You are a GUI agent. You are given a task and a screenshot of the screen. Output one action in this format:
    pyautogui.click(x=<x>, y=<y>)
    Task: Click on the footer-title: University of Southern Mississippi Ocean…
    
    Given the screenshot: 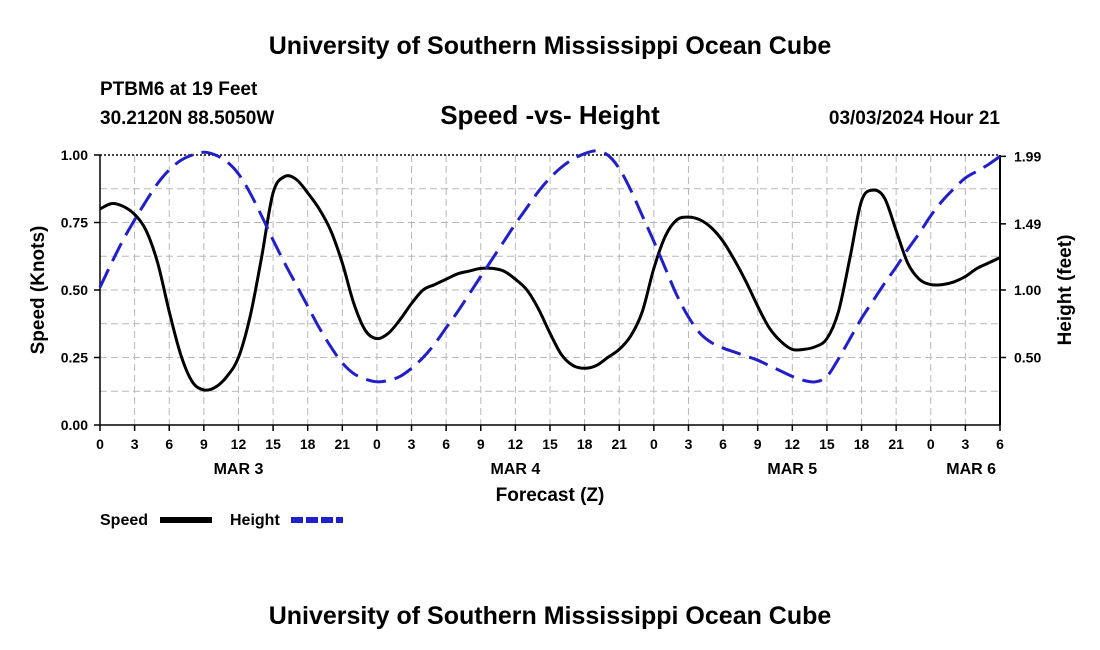 What is the action you would take?
    pyautogui.click(x=550, y=616)
    